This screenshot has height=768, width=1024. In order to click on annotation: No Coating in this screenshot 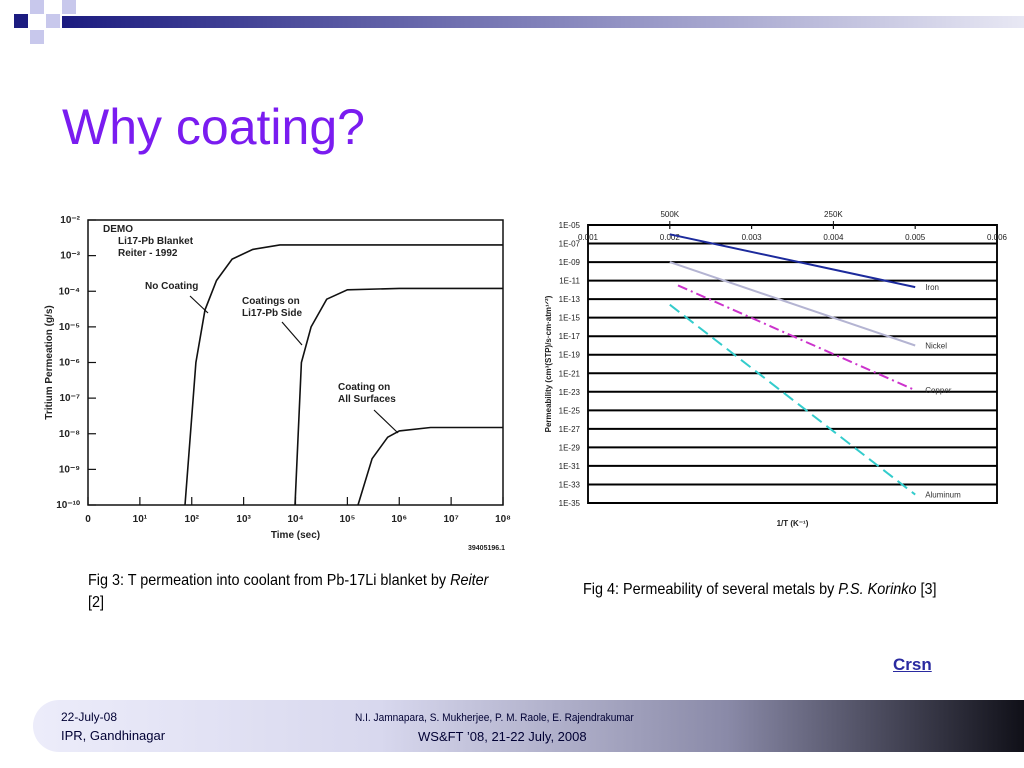, I will do `click(171, 286)`.